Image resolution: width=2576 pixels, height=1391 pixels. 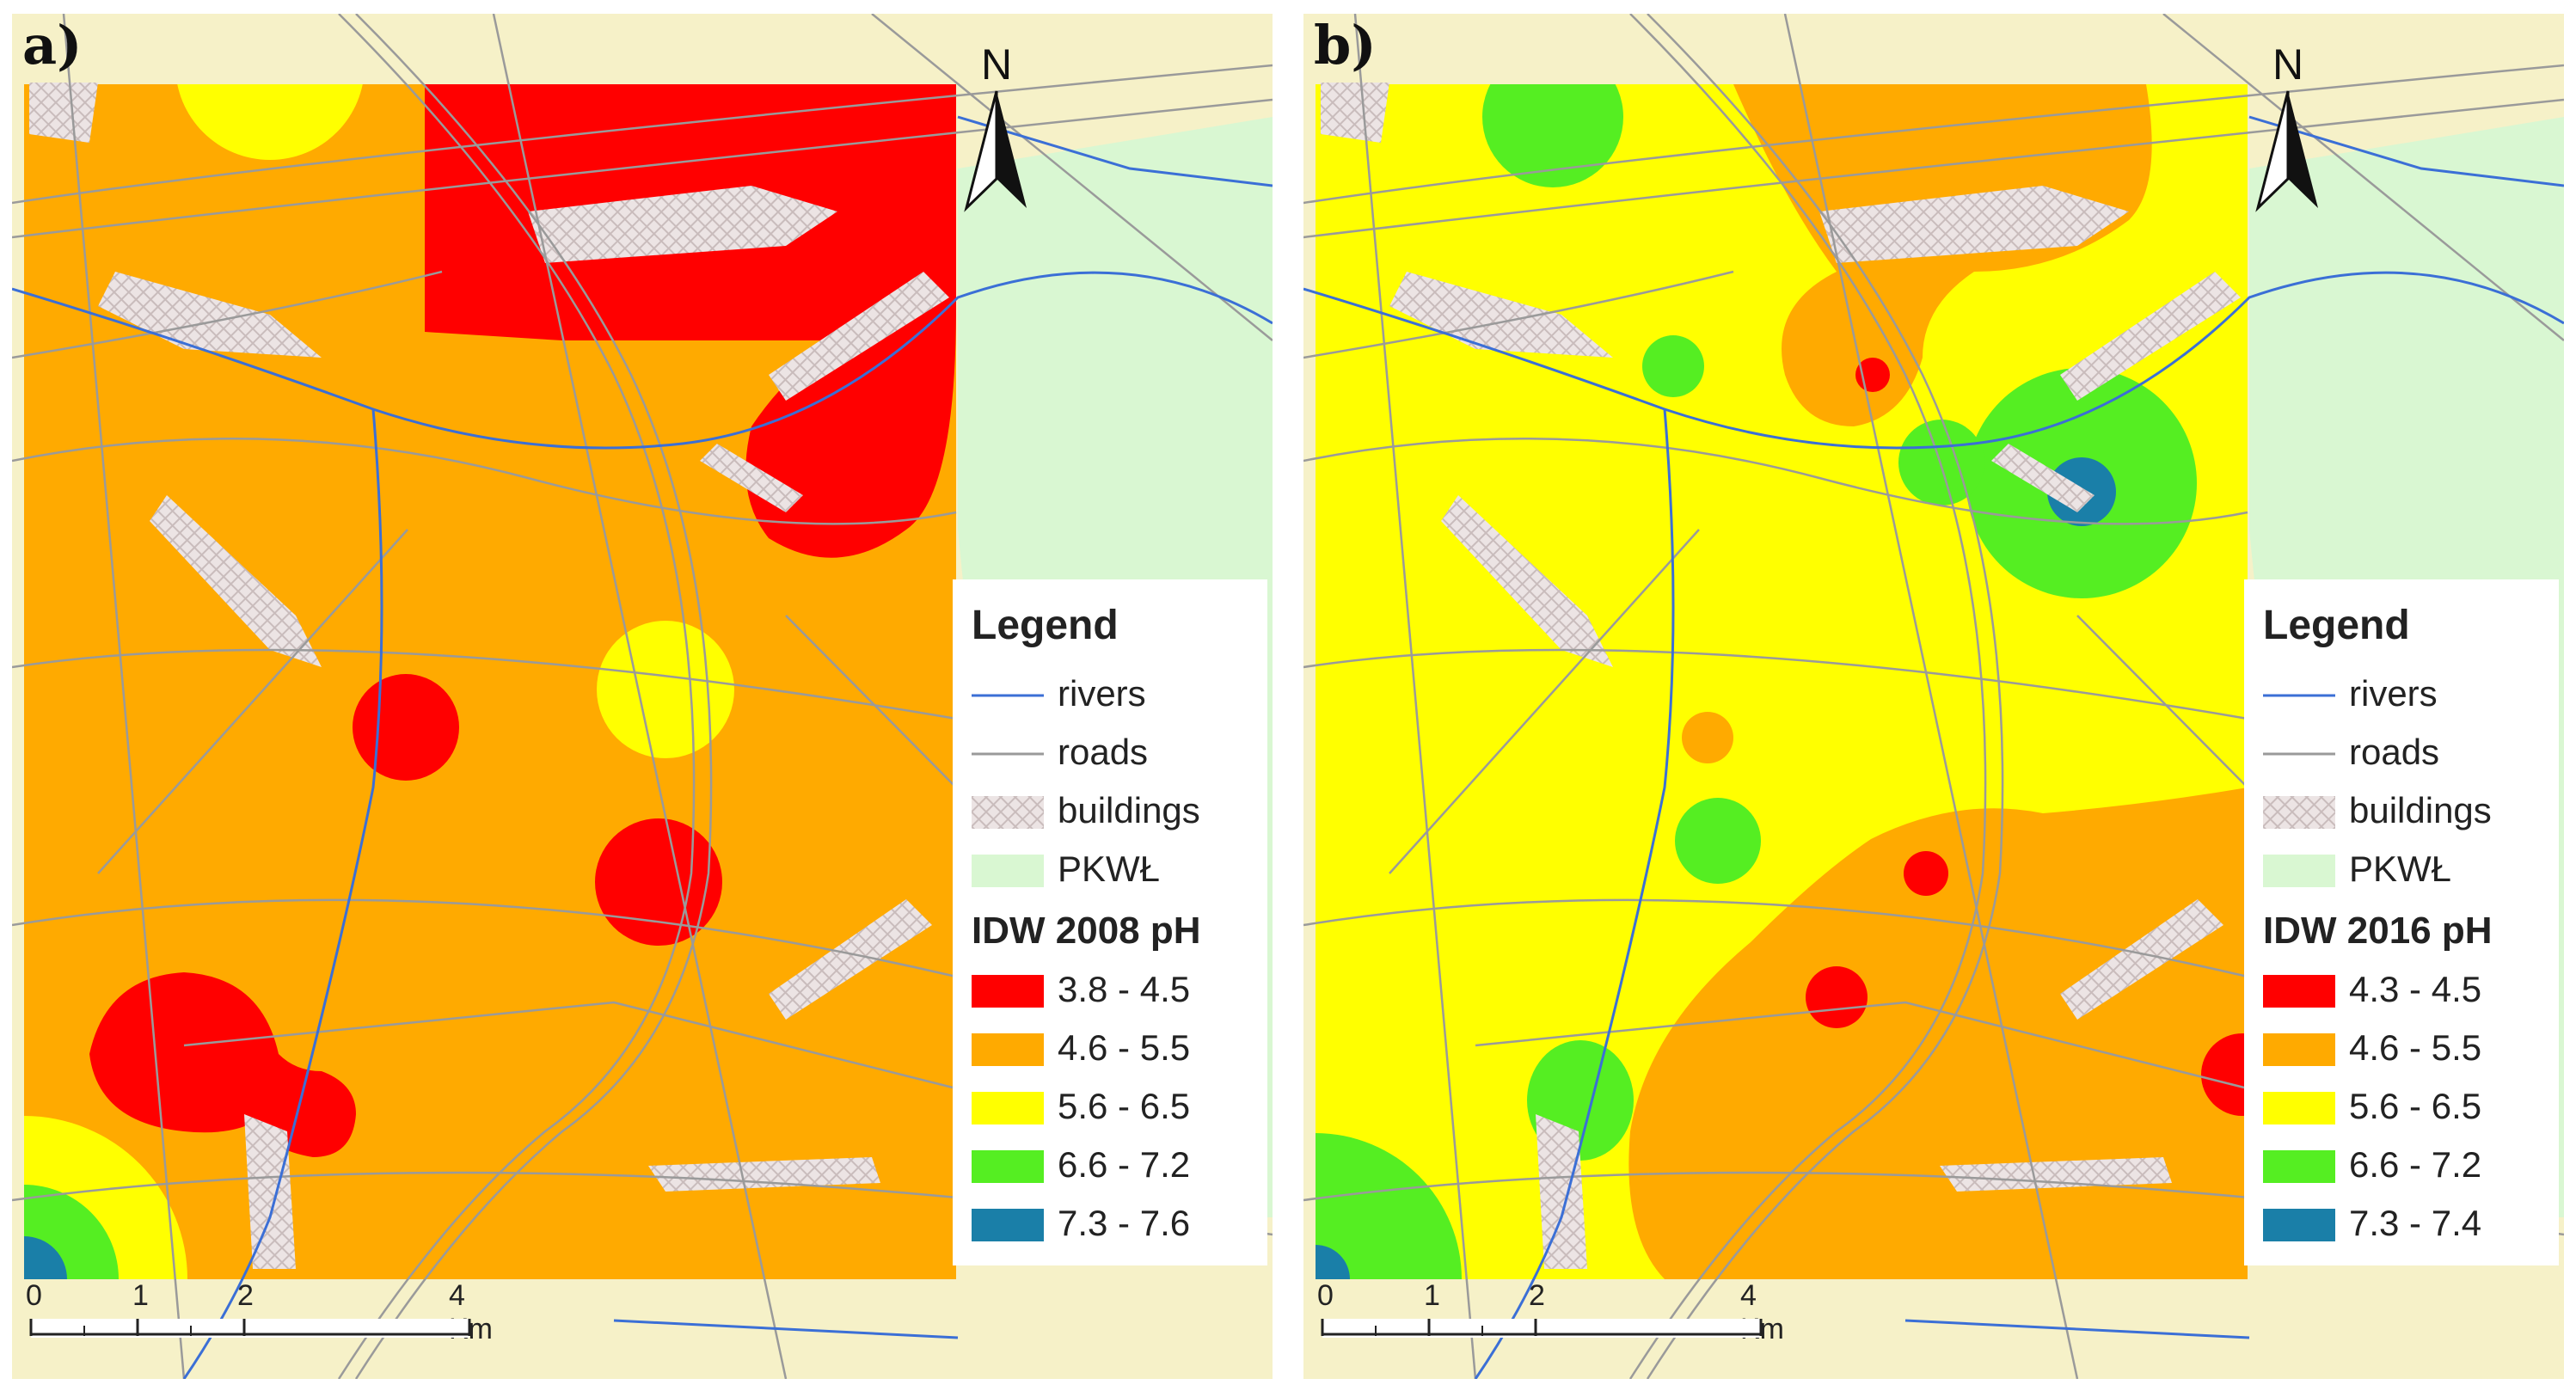 I want to click on legend-class: 7.3 - 7.4, so click(x=2409, y=1223).